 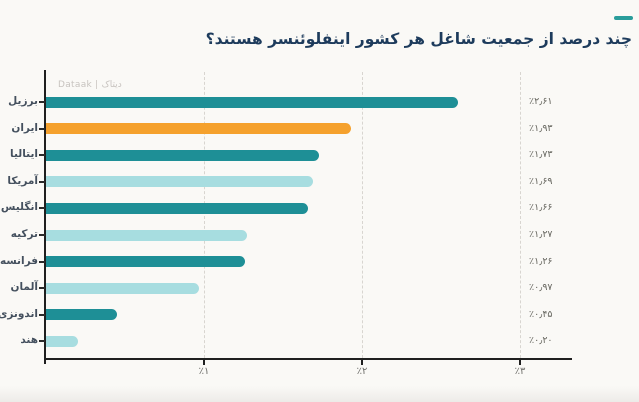 What do you see at coordinates (520, 371) in the screenshot?
I see `x-tick-label: ٪۳` at bounding box center [520, 371].